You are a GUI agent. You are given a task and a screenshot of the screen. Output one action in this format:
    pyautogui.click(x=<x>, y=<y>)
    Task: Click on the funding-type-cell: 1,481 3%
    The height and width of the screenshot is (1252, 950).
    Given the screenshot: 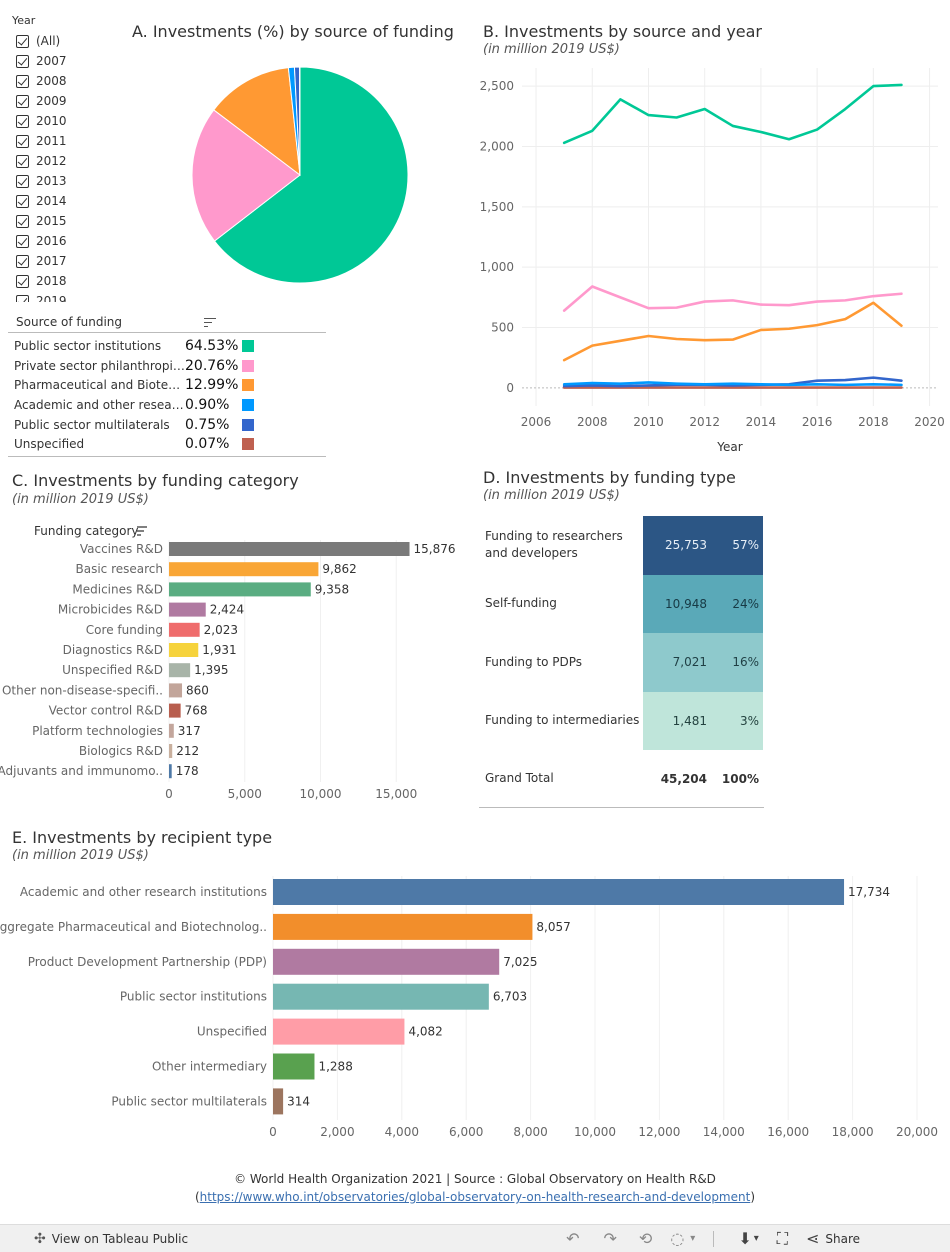 What is the action you would take?
    pyautogui.click(x=703, y=720)
    